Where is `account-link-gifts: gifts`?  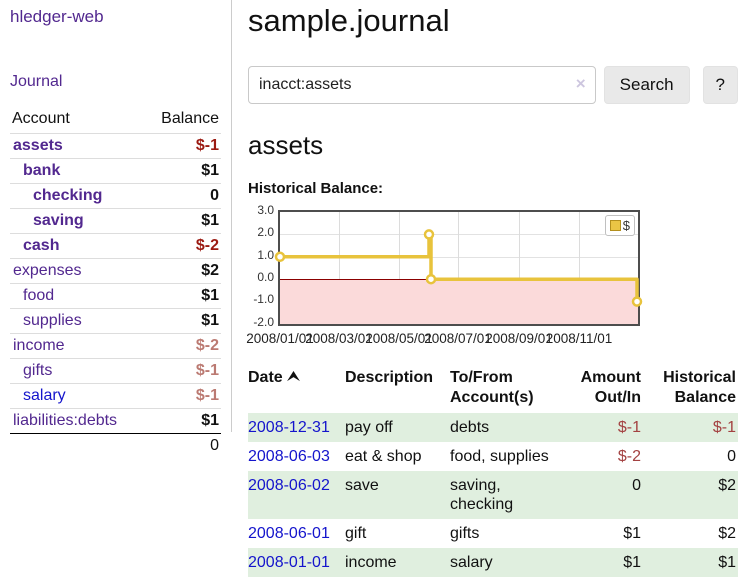
account-link-gifts: gifts is located at coordinates (38, 370).